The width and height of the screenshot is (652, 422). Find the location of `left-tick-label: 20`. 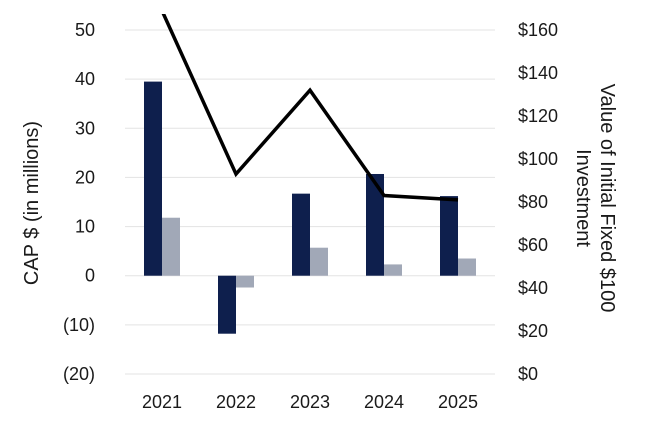

left-tick-label: 20 is located at coordinates (85, 177).